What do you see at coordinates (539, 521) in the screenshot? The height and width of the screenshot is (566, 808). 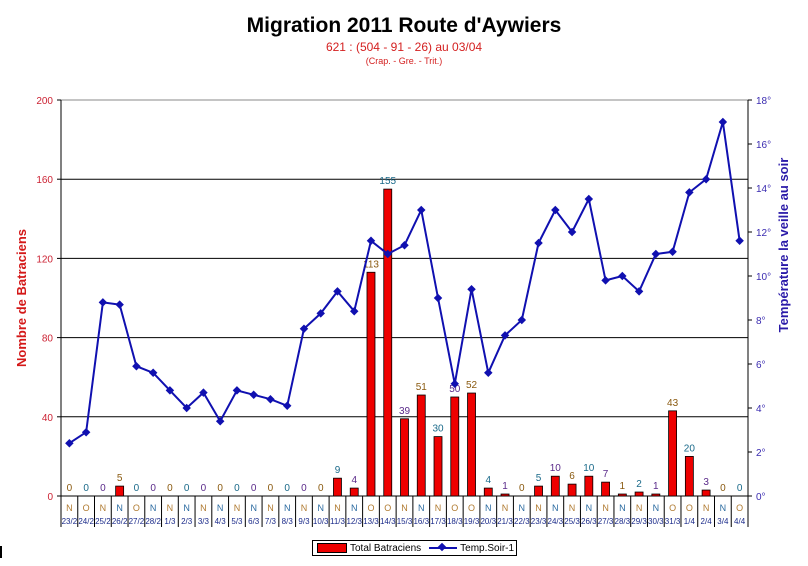 I see `category-label: 23/3` at bounding box center [539, 521].